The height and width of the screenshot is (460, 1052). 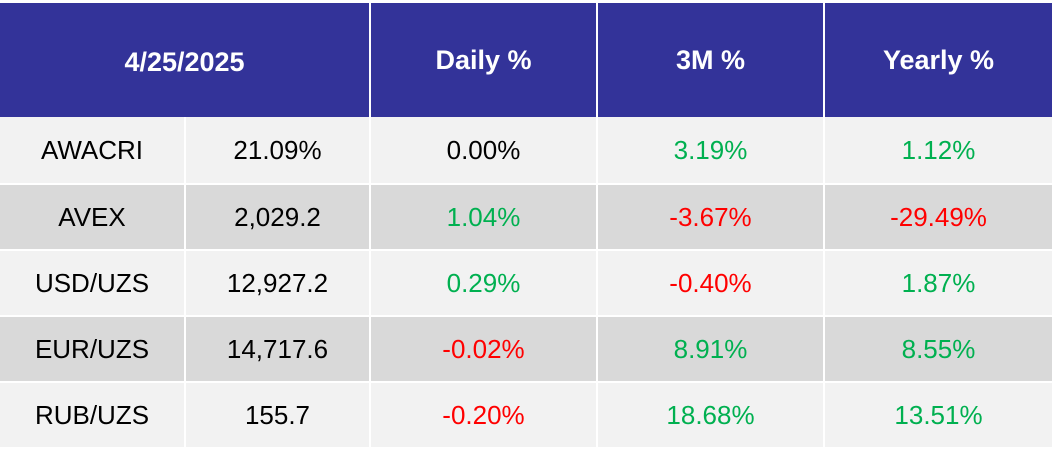 I want to click on instrument-name: USD/UZS, so click(x=93, y=282).